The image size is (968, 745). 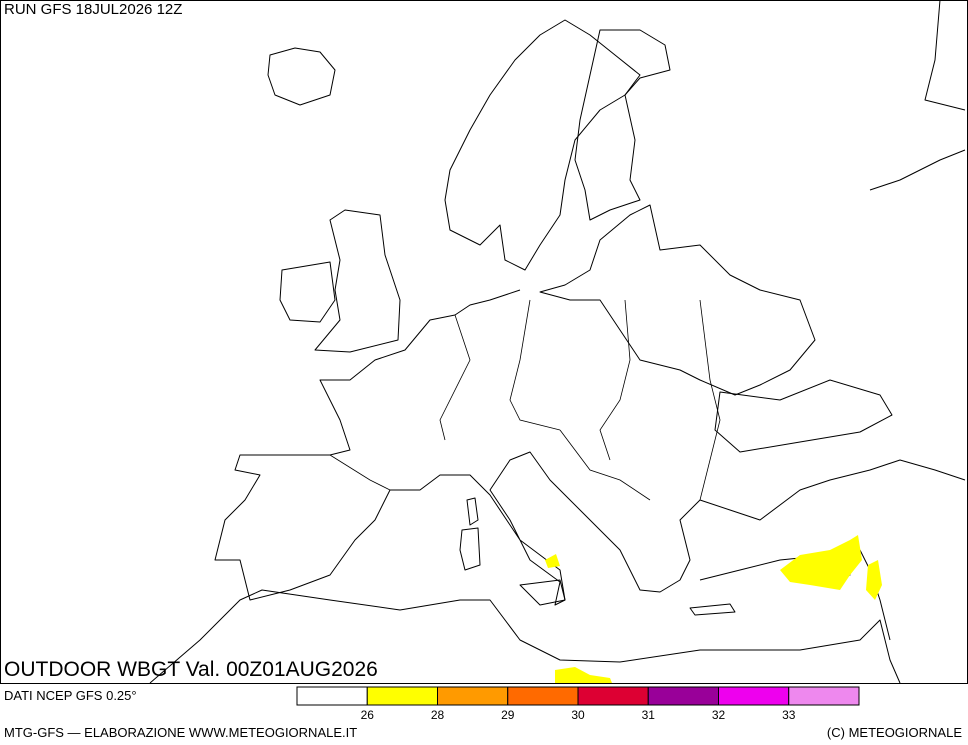 I want to click on legend-tick-label: 32, so click(x=719, y=715).